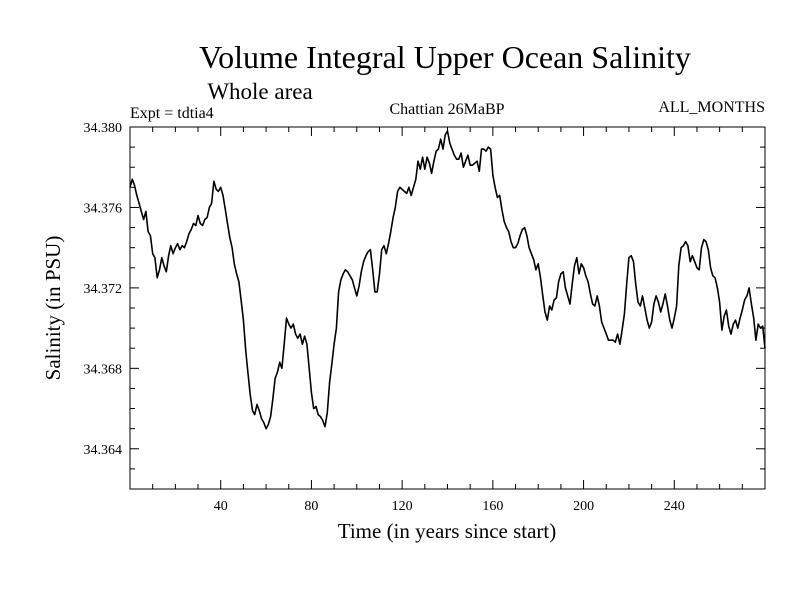 The height and width of the screenshot is (600, 800). Describe the element at coordinates (172, 113) in the screenshot. I see `experiment-label: Expt = tdtia4` at that location.